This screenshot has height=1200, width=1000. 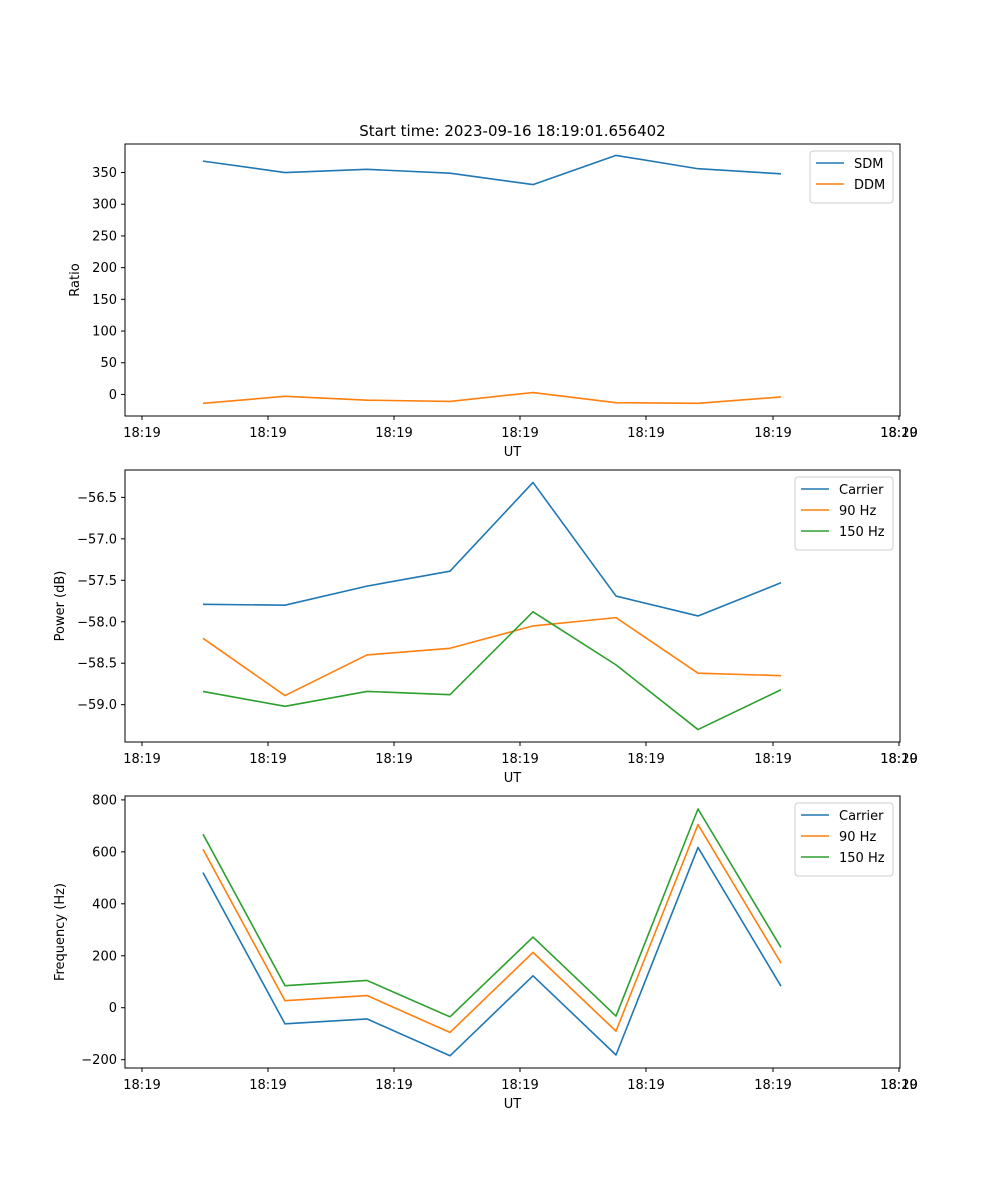 I want to click on legend-label: SDM, so click(x=868, y=164).